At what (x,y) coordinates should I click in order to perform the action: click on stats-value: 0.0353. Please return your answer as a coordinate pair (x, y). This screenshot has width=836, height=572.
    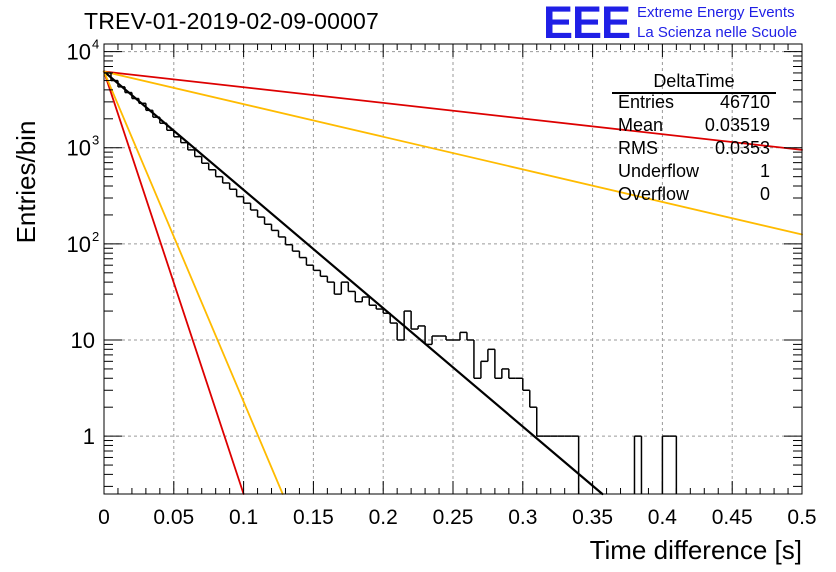
    Looking at the image, I should click on (742, 148).